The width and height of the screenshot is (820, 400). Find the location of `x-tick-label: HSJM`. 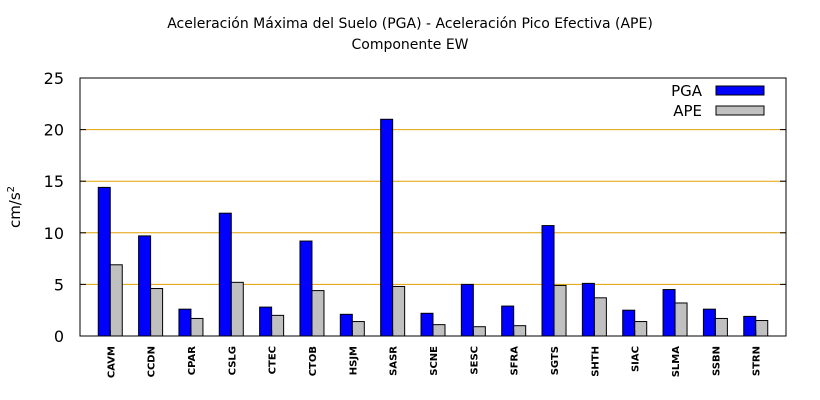

x-tick-label: HSJM is located at coordinates (353, 360).